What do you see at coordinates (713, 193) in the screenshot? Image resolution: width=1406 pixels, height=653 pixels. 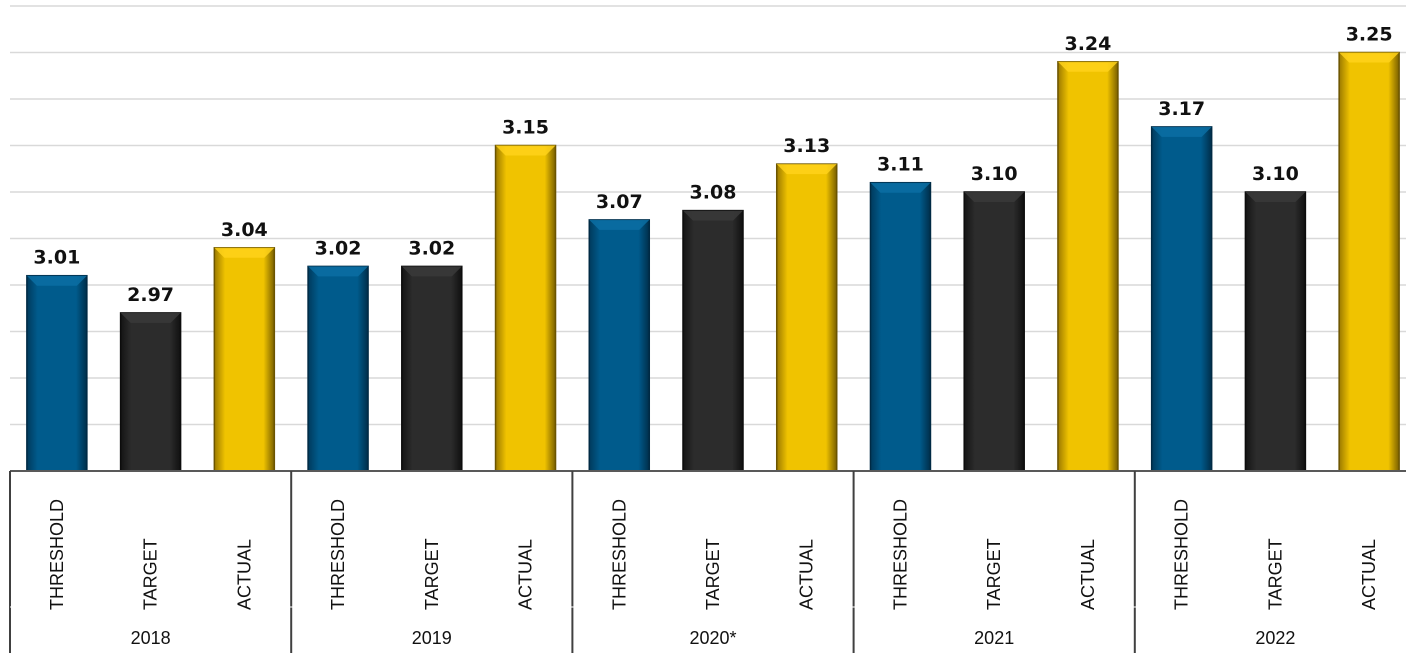 I see `value-label: 3.08` at bounding box center [713, 193].